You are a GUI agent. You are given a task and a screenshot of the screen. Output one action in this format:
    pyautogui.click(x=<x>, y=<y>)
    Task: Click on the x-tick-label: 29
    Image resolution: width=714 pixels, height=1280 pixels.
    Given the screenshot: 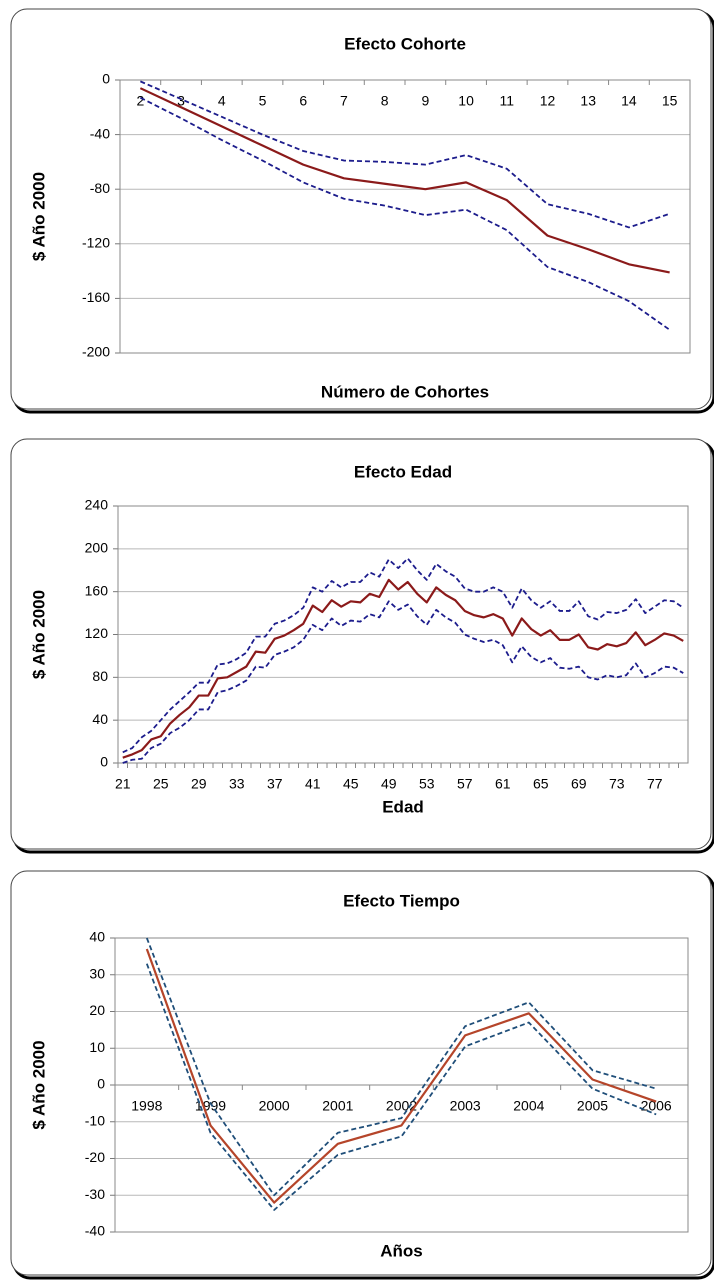 What is the action you would take?
    pyautogui.click(x=199, y=784)
    